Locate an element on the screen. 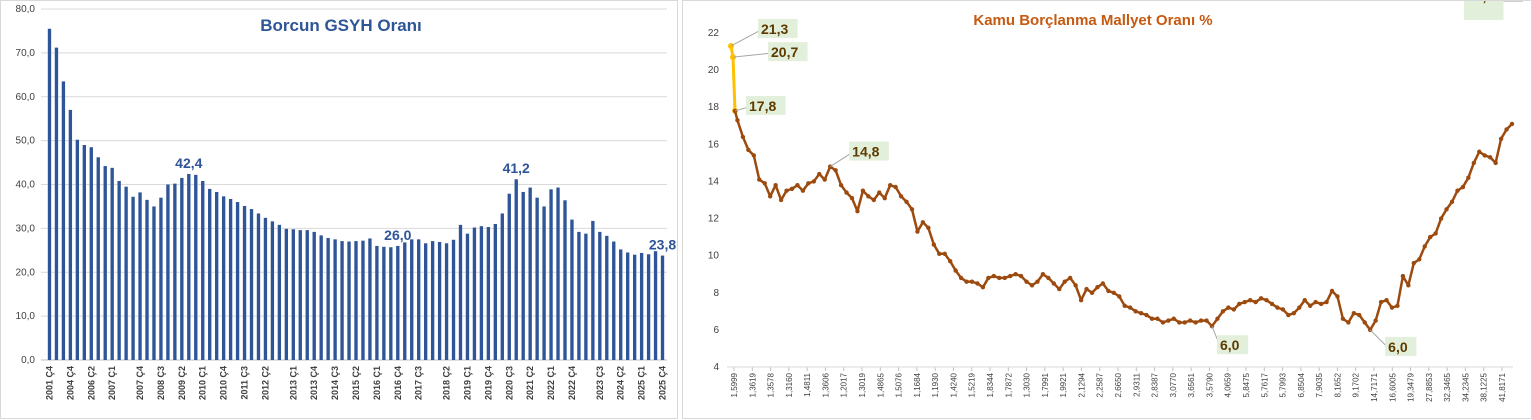  y-tick-label: 60,0 is located at coordinates (26, 97).